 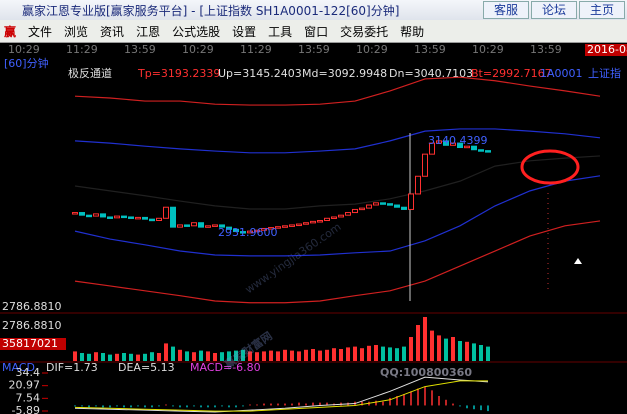 What do you see at coordinates (178, 73) in the screenshot?
I see `indicator-param: Tp=3193.2339` at bounding box center [178, 73].